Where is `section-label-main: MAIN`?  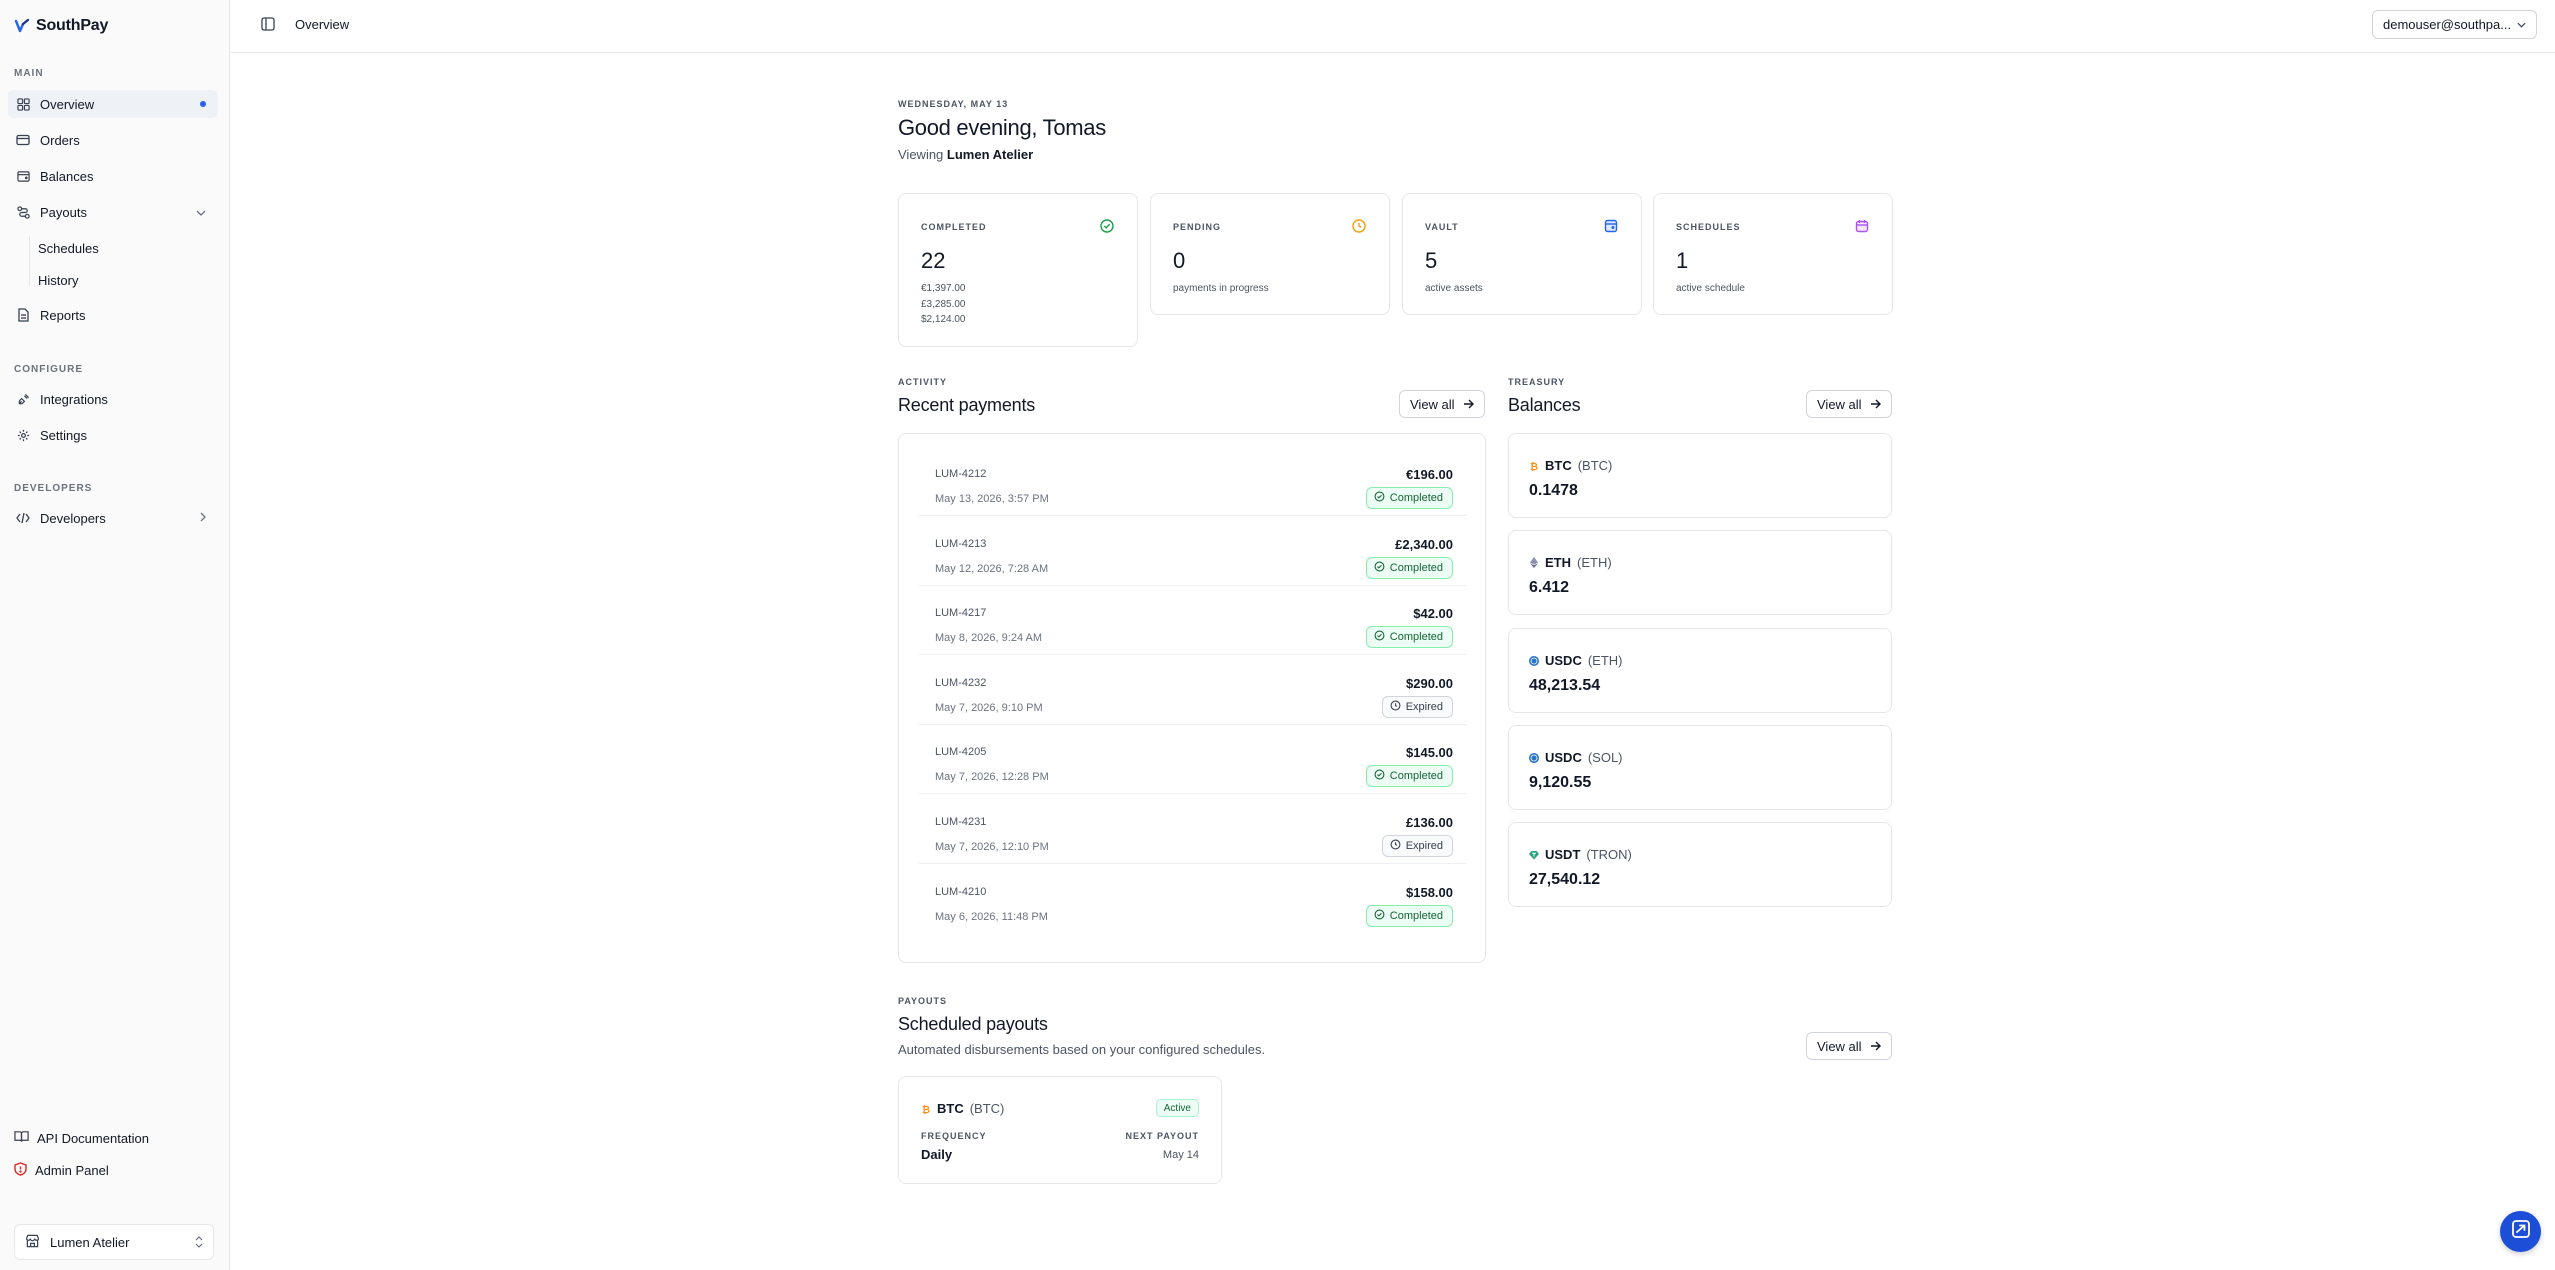
section-label-main: MAIN is located at coordinates (29, 73).